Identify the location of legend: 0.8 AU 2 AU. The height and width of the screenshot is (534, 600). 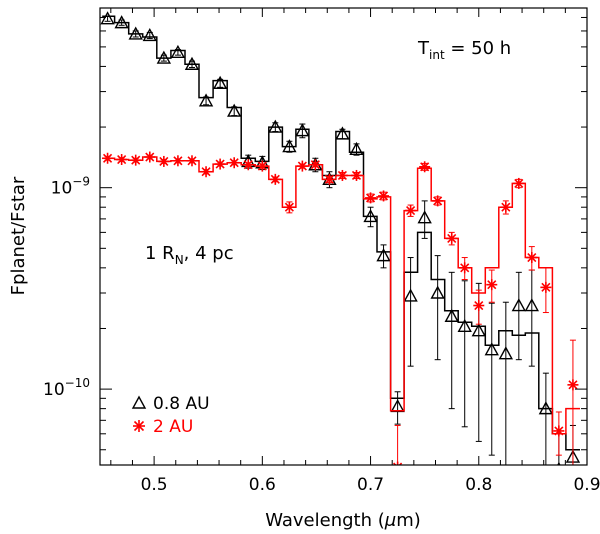
(170, 415).